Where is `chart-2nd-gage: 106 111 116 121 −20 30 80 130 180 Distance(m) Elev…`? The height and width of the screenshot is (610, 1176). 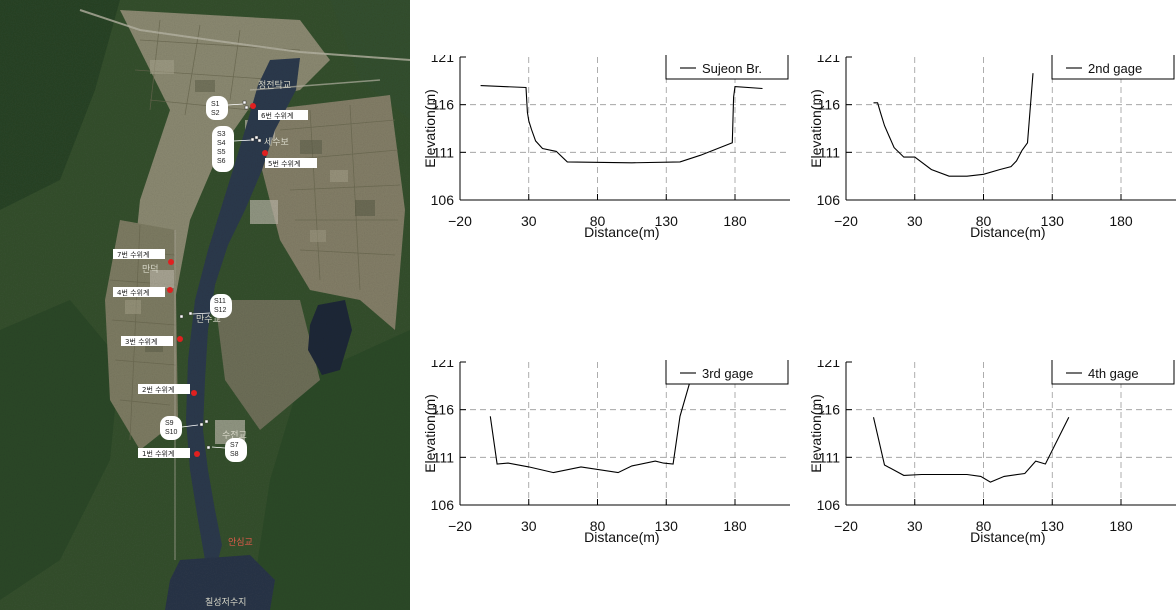 chart-2nd-gage: 106 111 116 121 −20 30 80 130 180 Distance(m) Elev… is located at coordinates (991, 152).